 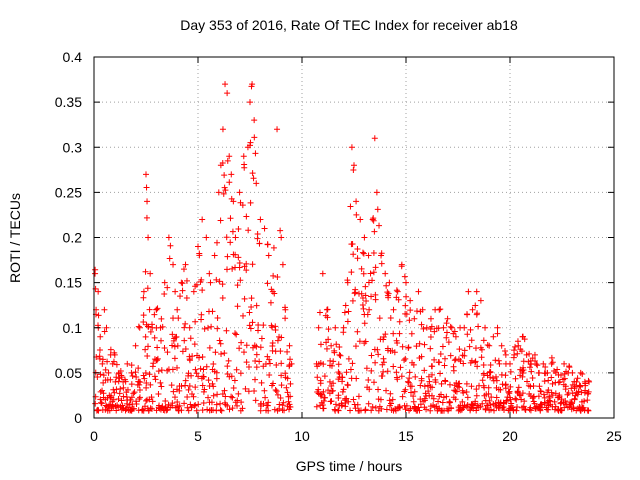 What do you see at coordinates (356, 436) in the screenshot?
I see `x-tick-labels: 0 5 10 15 20 25` at bounding box center [356, 436].